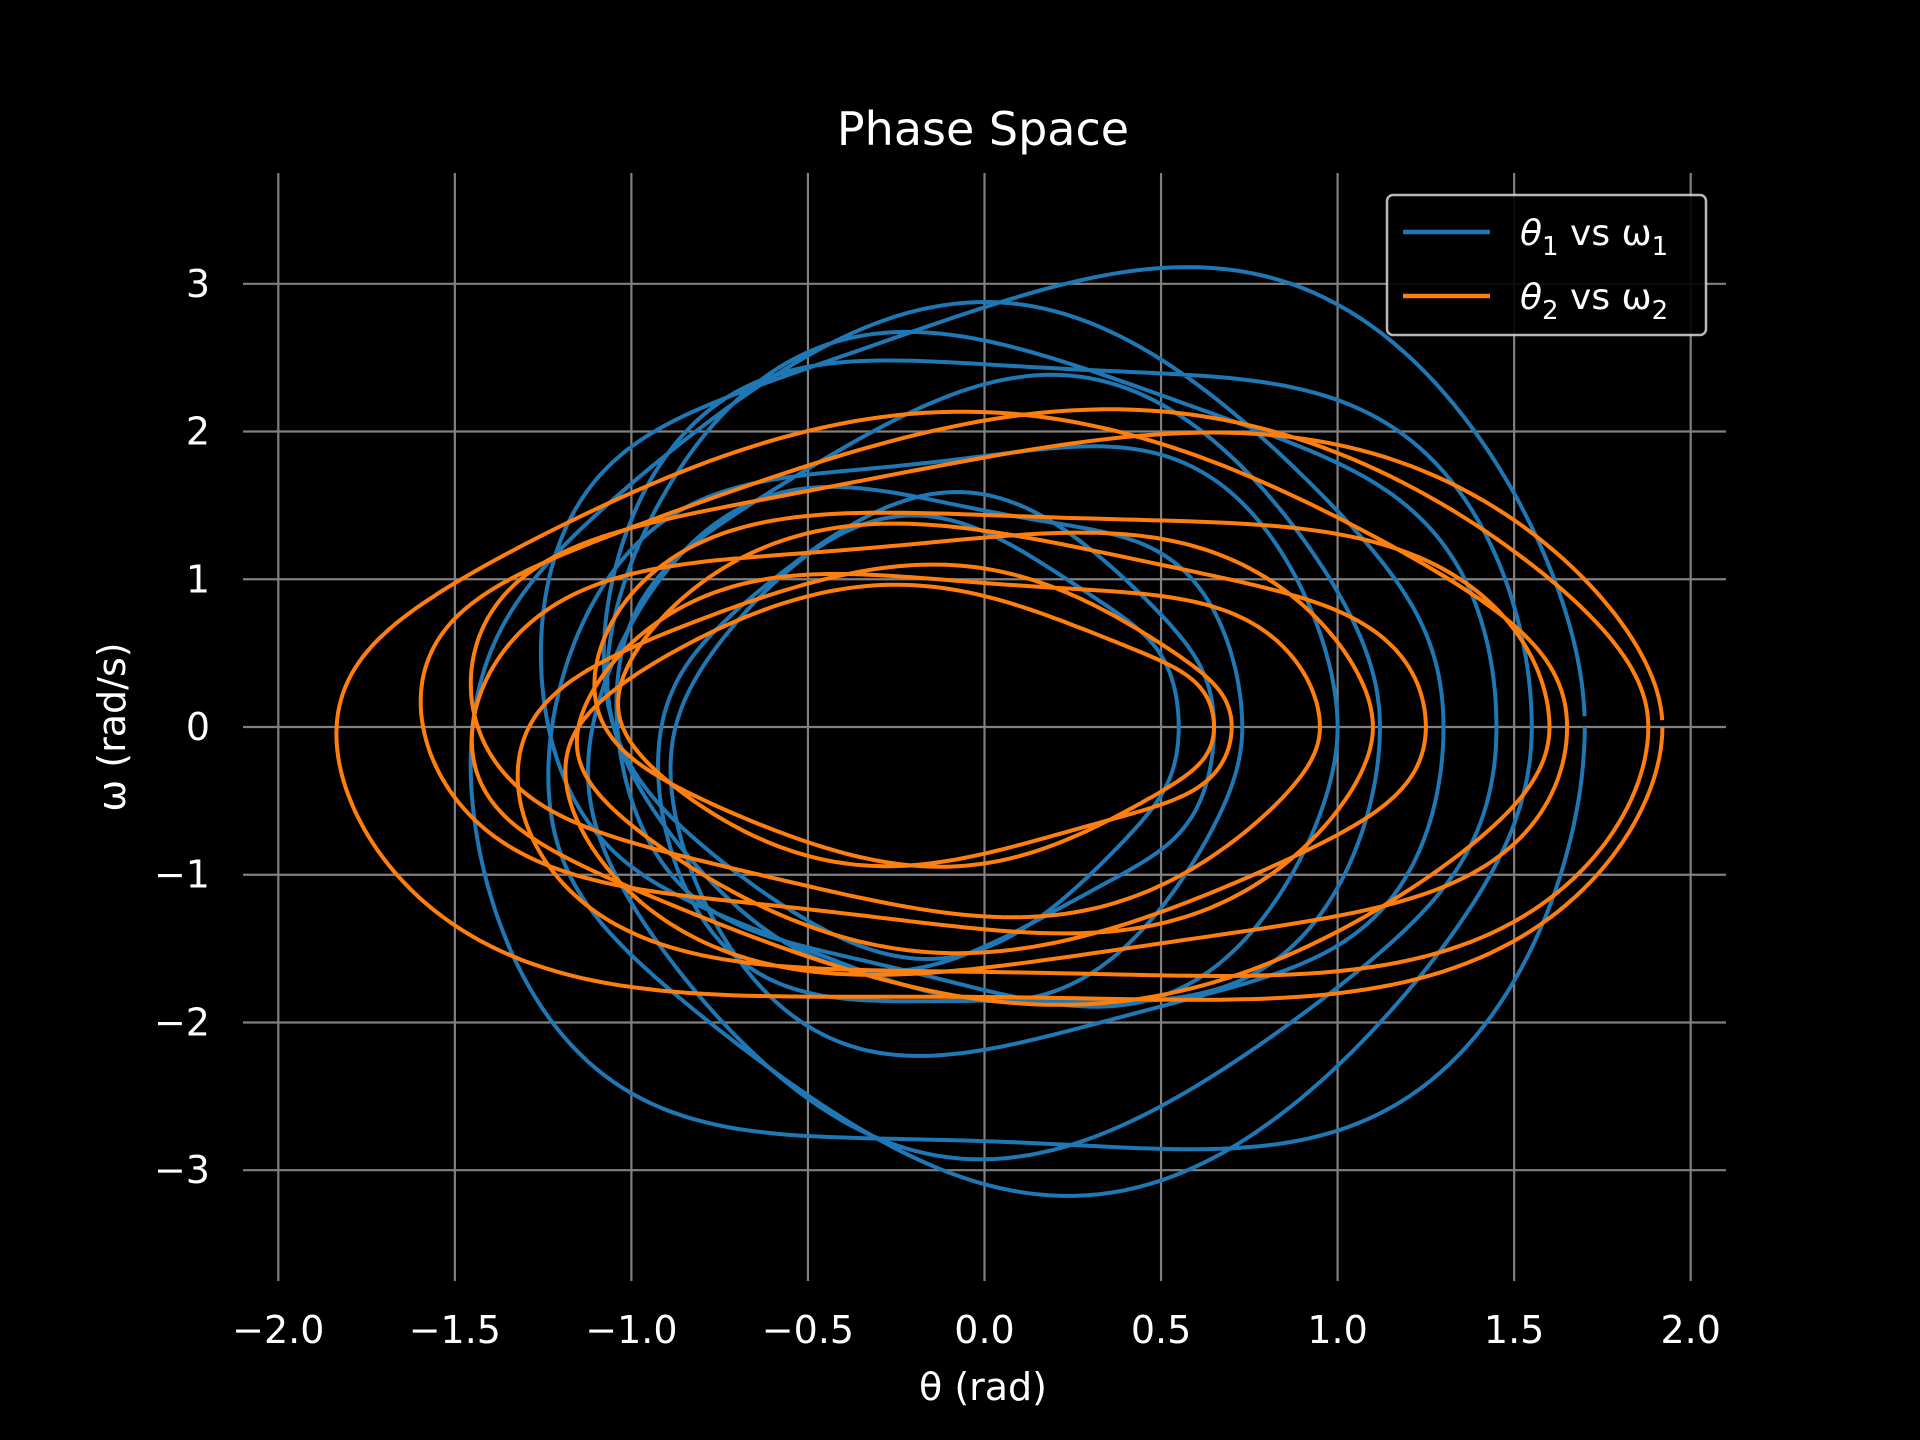  What do you see at coordinates (455, 1330) in the screenshot?
I see `x-tick-label: −1.5` at bounding box center [455, 1330].